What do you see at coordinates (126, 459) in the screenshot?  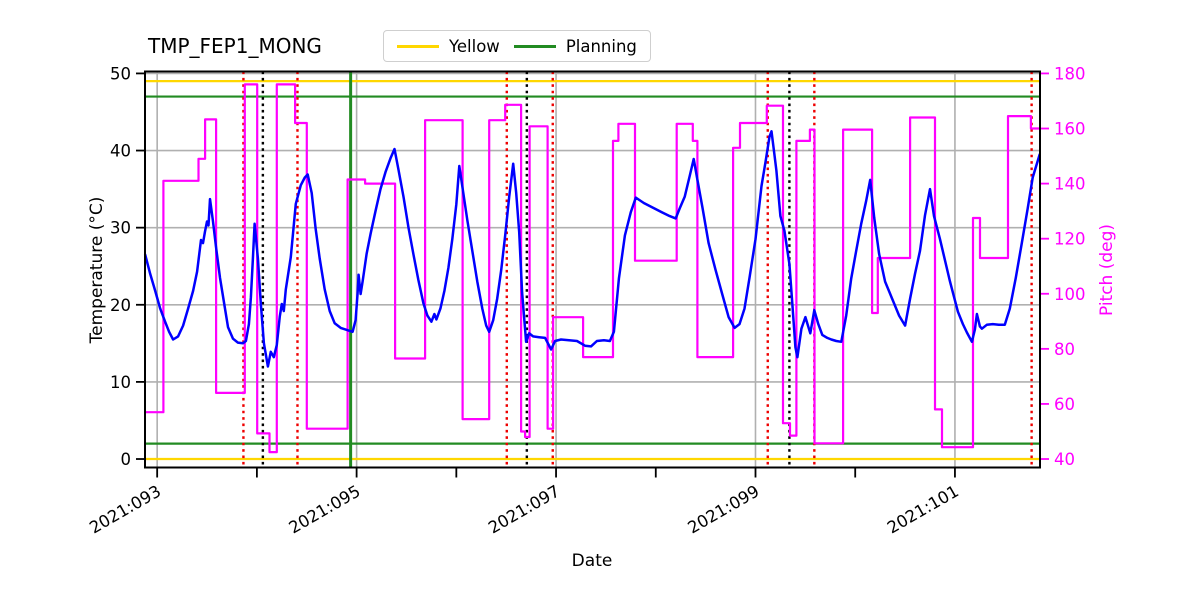 I see `y-left-tick-label: 0` at bounding box center [126, 459].